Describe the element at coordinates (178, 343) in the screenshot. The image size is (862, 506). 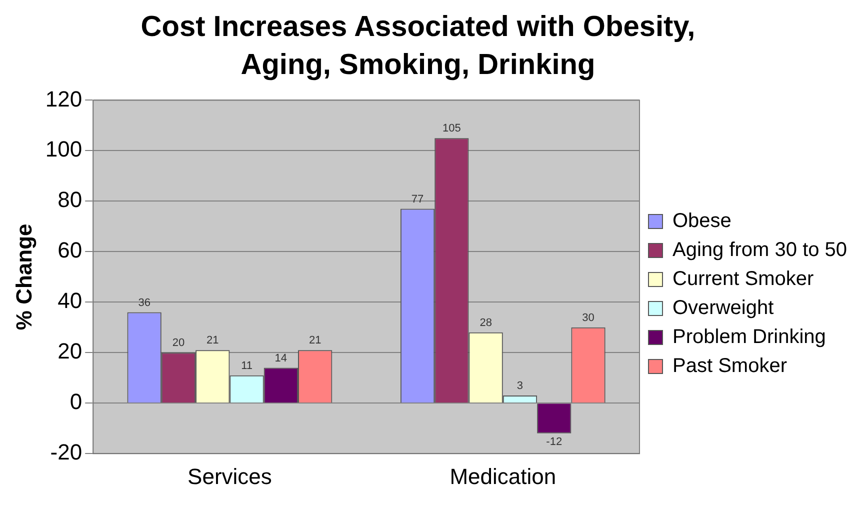
I see `data-label: 20` at that location.